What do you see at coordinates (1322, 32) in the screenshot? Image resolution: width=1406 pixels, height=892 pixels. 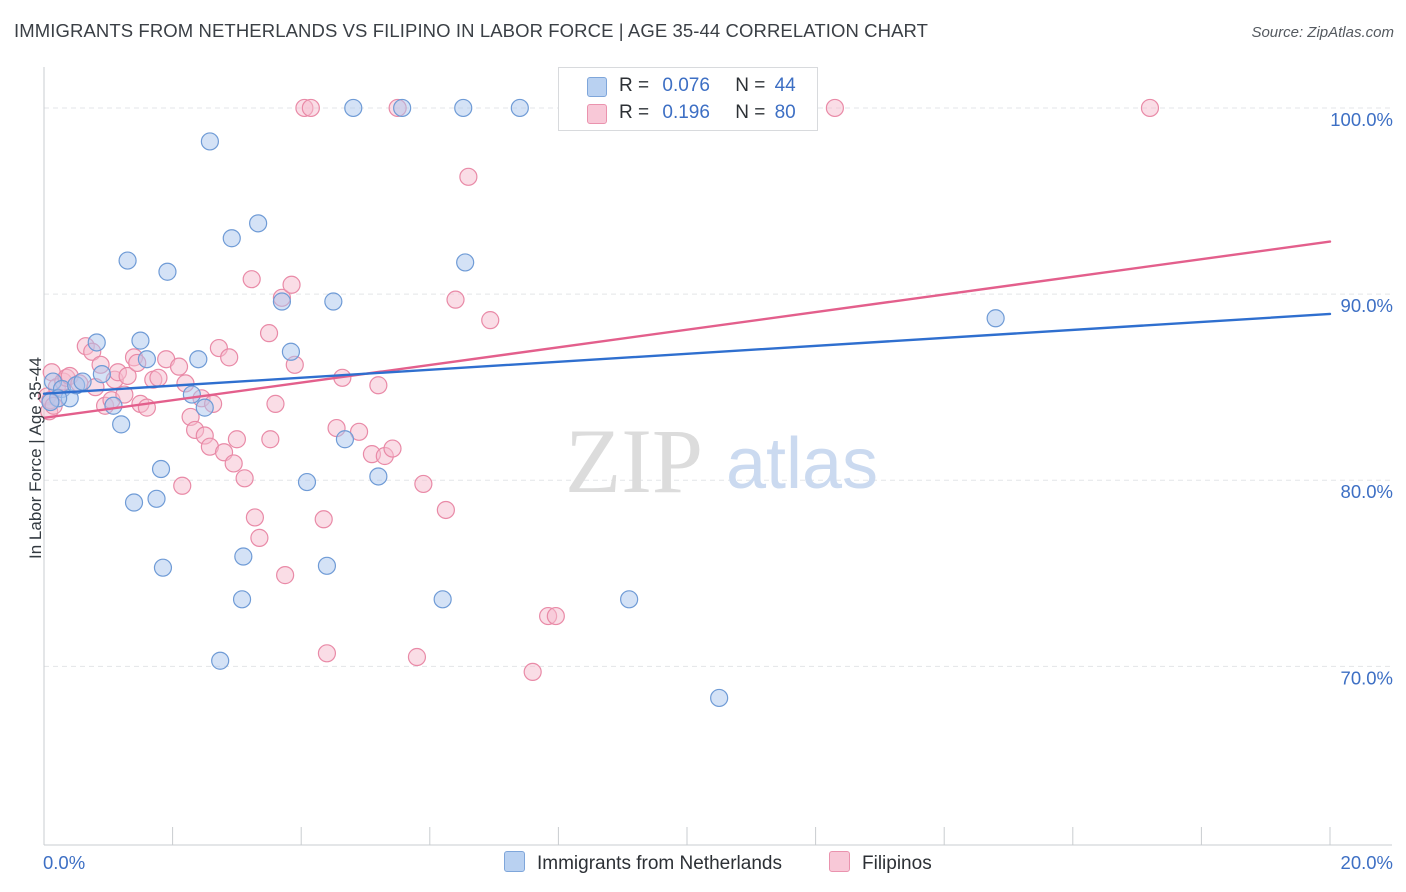 I see `chart-source: Source: ZipAtlas.com` at bounding box center [1322, 32].